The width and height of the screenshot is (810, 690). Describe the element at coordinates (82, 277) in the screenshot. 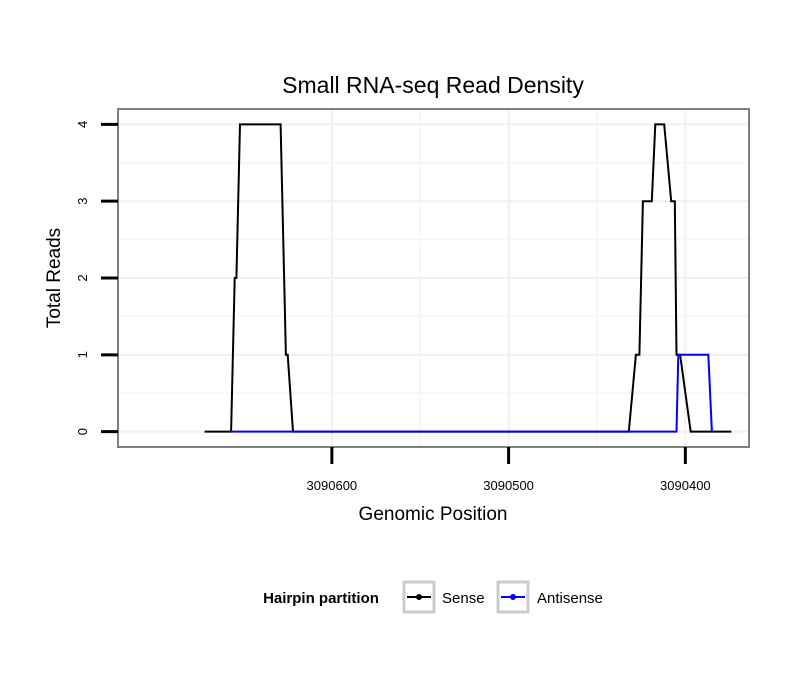

I see `y-tick-label-2: 2` at that location.